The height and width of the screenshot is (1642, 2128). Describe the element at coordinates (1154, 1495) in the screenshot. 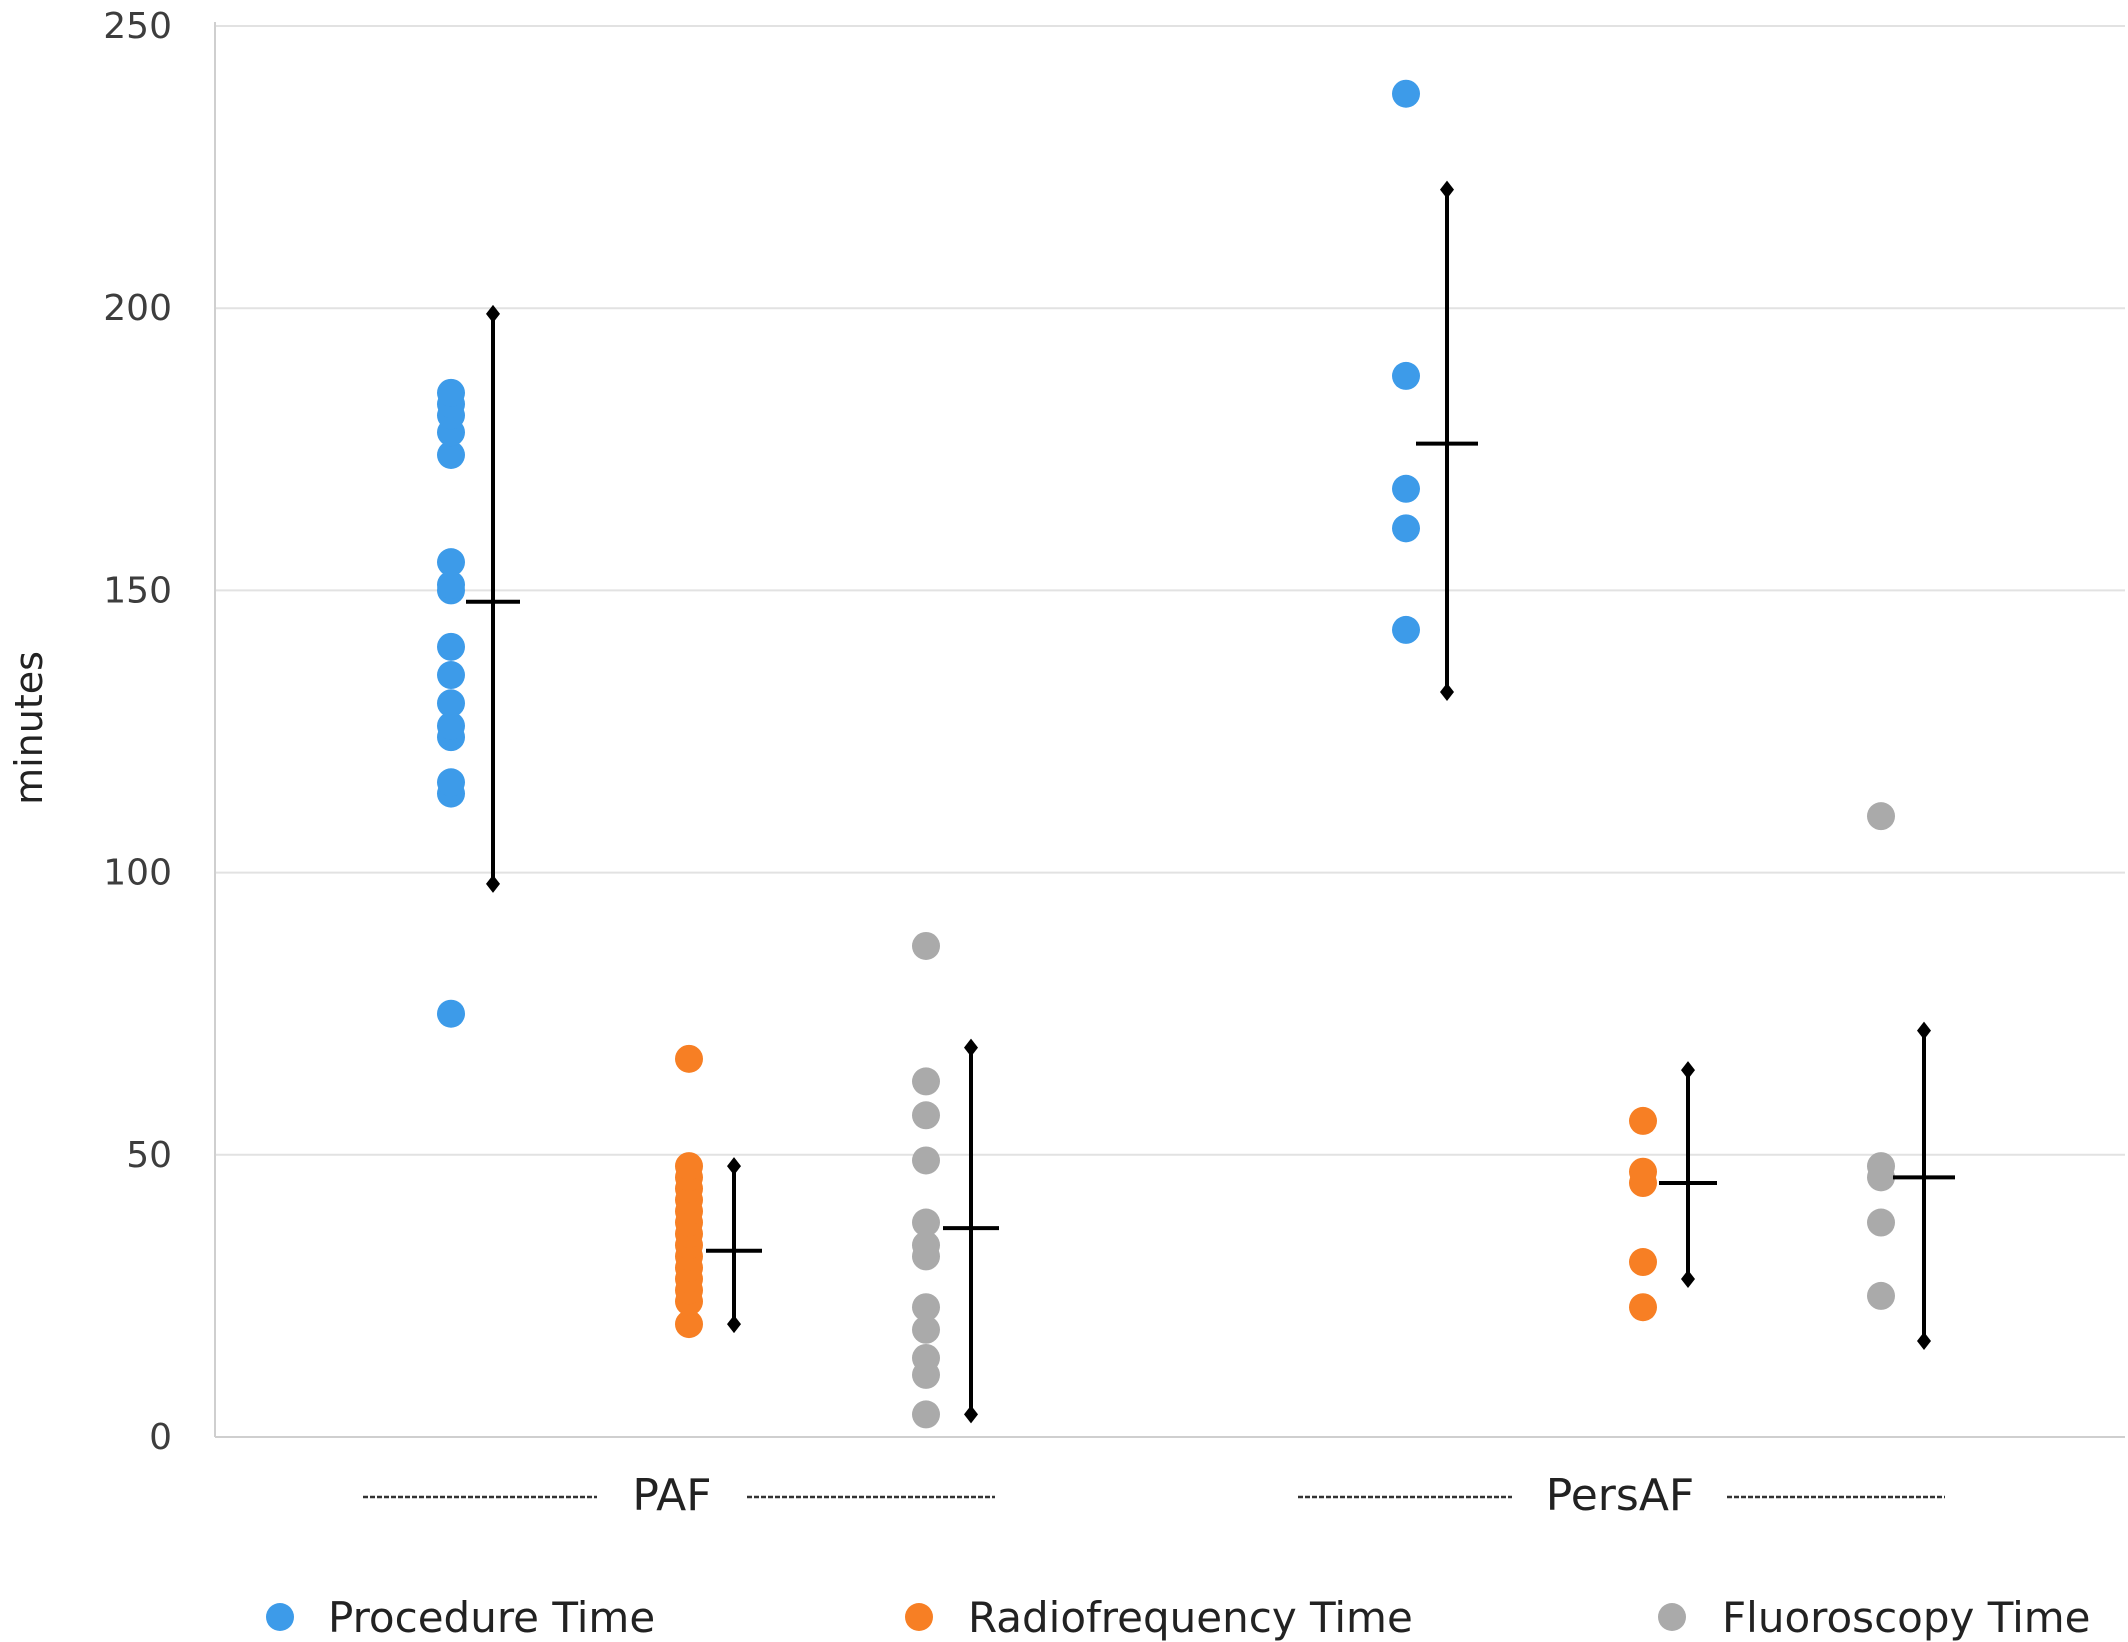

I see `group-labels: PAF PersAF` at that location.